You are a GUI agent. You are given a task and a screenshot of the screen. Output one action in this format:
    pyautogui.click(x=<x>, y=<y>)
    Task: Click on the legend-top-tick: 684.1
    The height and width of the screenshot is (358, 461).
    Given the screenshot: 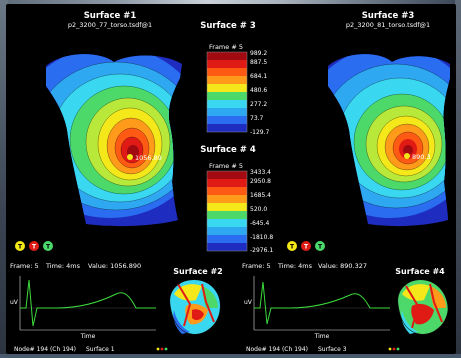 What is the action you would take?
    pyautogui.click(x=258, y=76)
    